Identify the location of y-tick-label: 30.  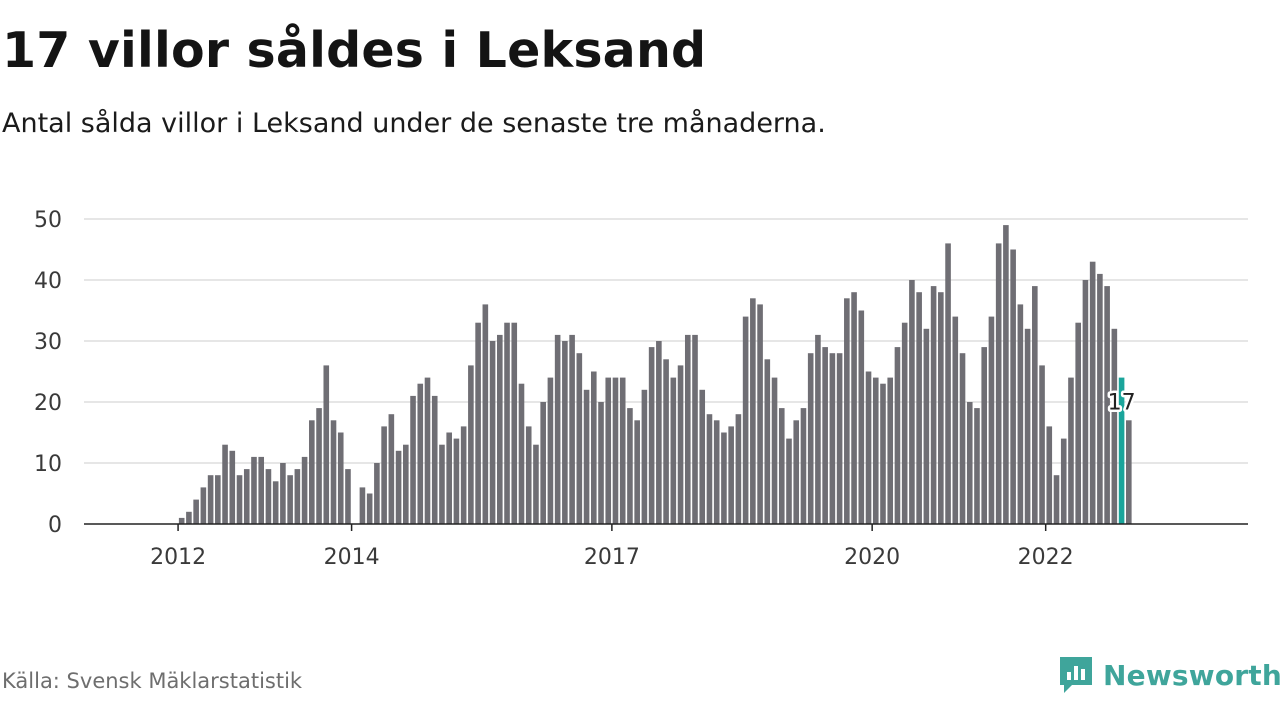
(48, 342).